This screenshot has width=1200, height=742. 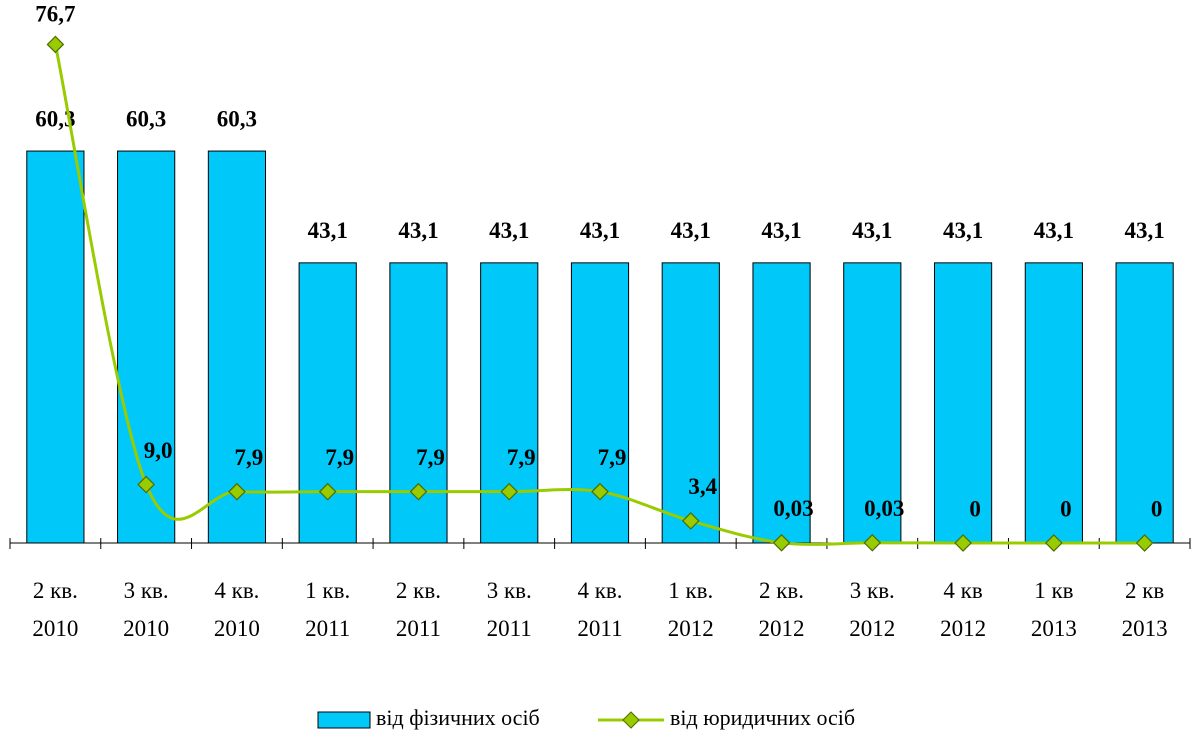 I want to click on line-value-label: 3,4, so click(x=702, y=486).